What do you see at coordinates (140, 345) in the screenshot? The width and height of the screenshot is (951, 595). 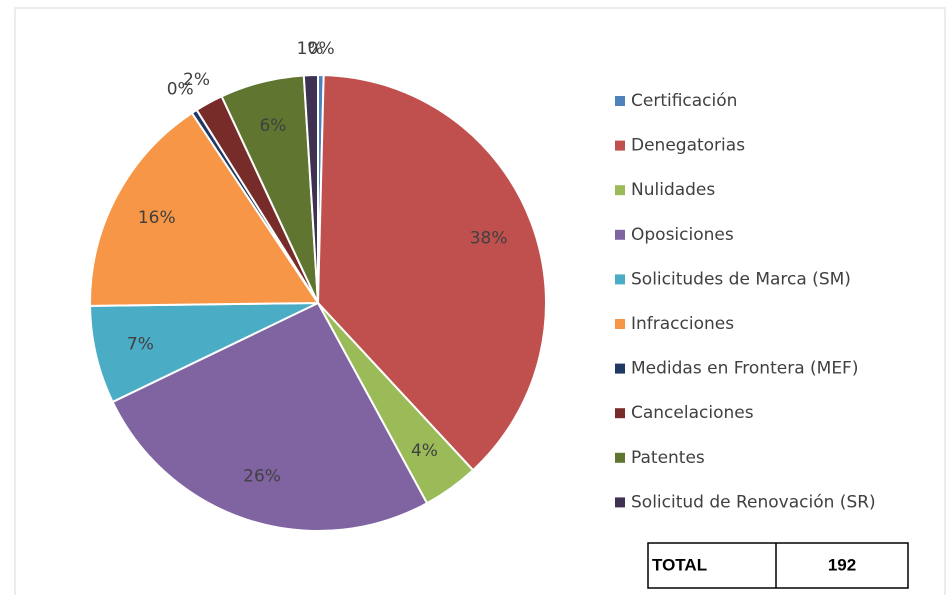 I see `data-label: 7%` at bounding box center [140, 345].